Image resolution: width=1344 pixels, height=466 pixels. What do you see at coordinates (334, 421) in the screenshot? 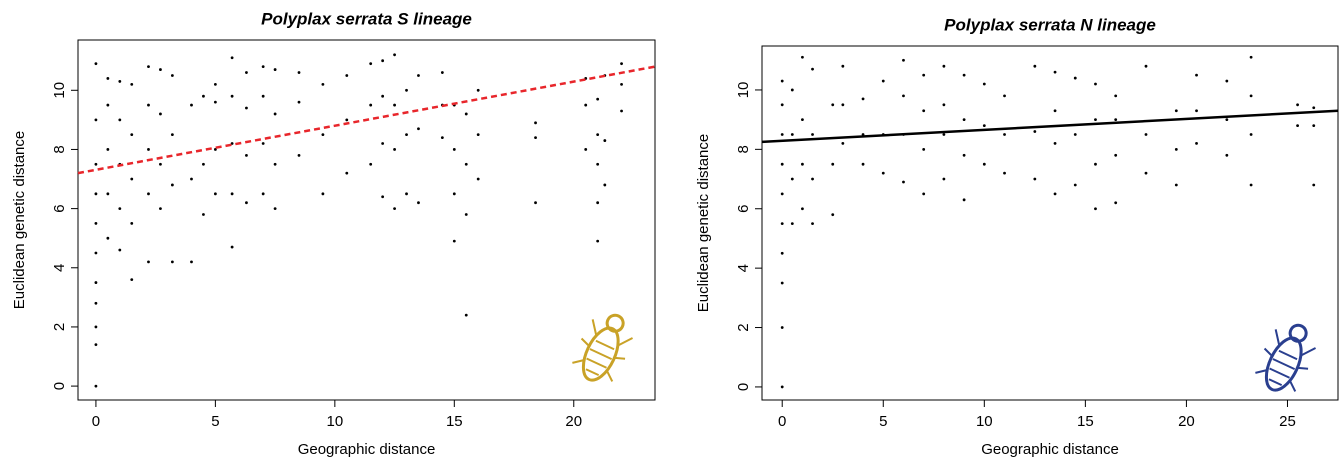
I see `x-tick-label: 10` at bounding box center [334, 421].